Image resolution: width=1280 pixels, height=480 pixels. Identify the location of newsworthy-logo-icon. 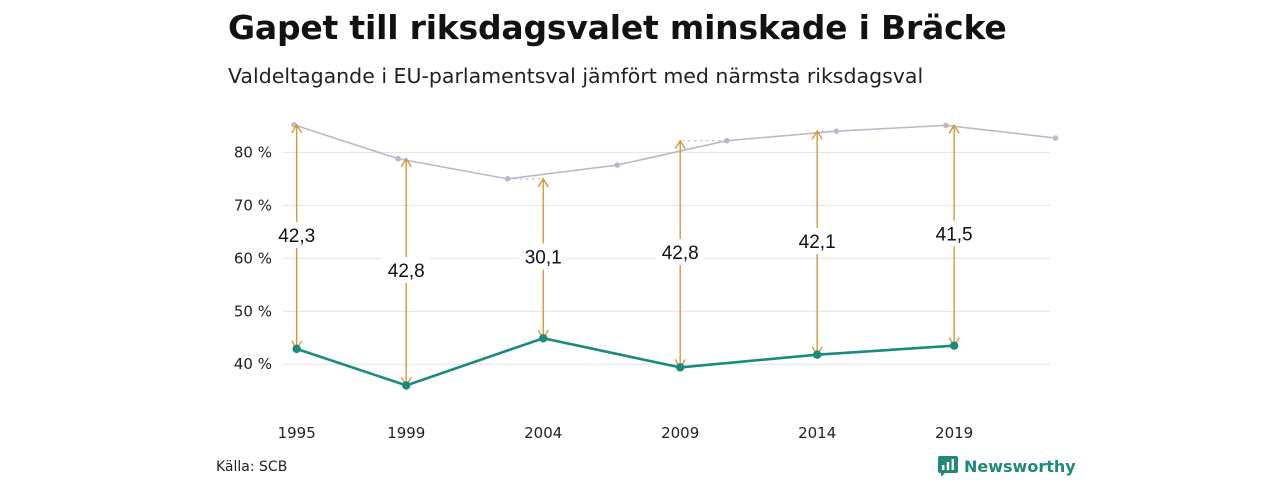
(948, 466).